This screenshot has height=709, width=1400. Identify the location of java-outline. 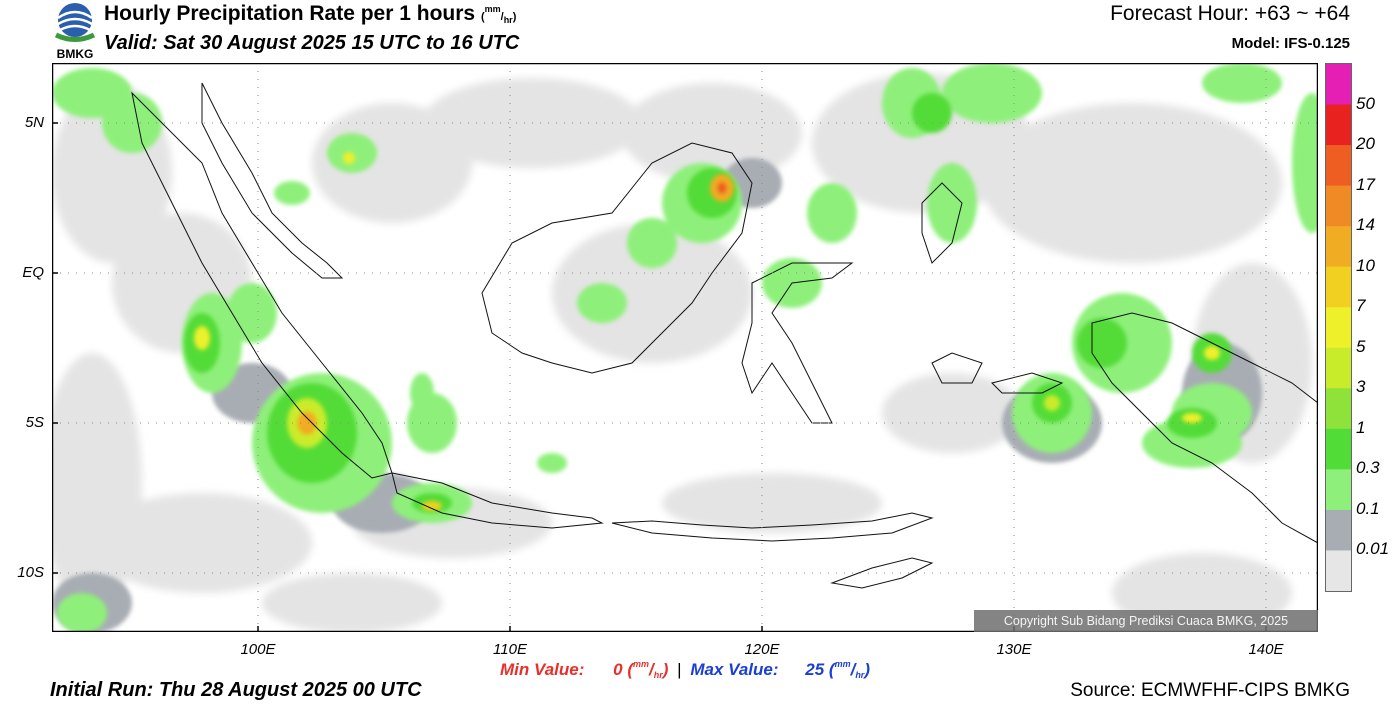
(497, 500).